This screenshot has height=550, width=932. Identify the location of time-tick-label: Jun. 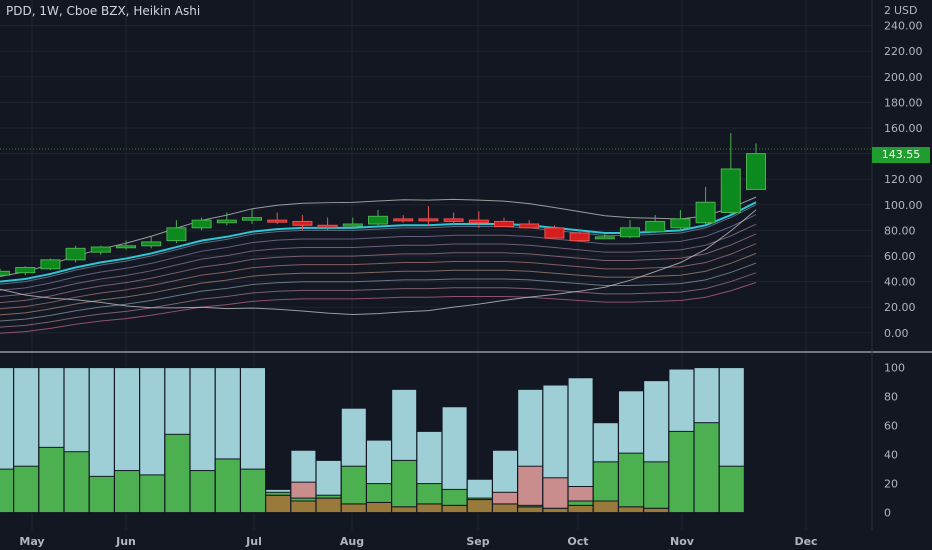
(125, 541).